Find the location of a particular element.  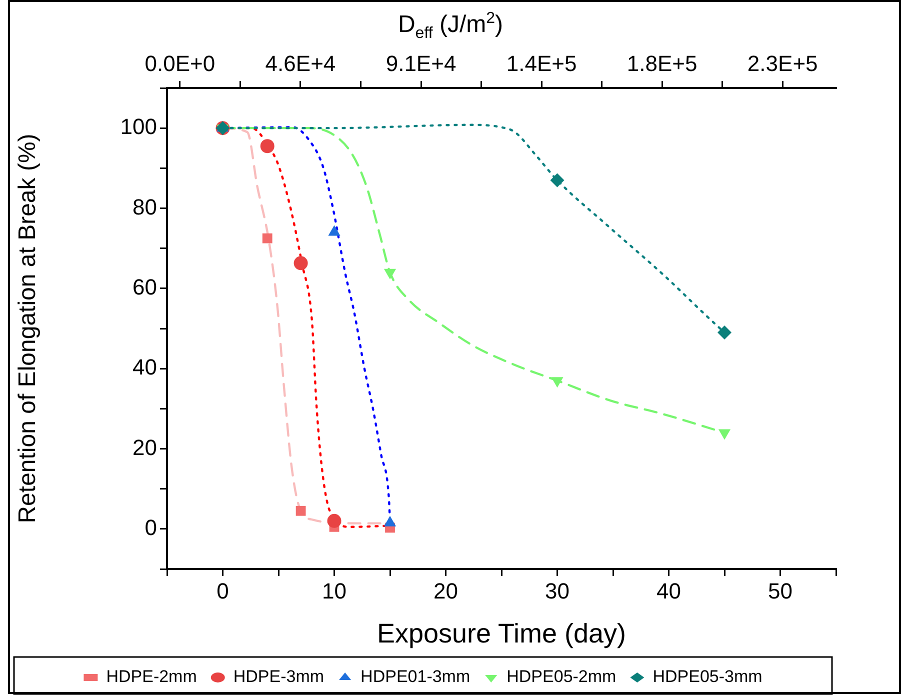

x-tick-label: 50 is located at coordinates (780, 591).